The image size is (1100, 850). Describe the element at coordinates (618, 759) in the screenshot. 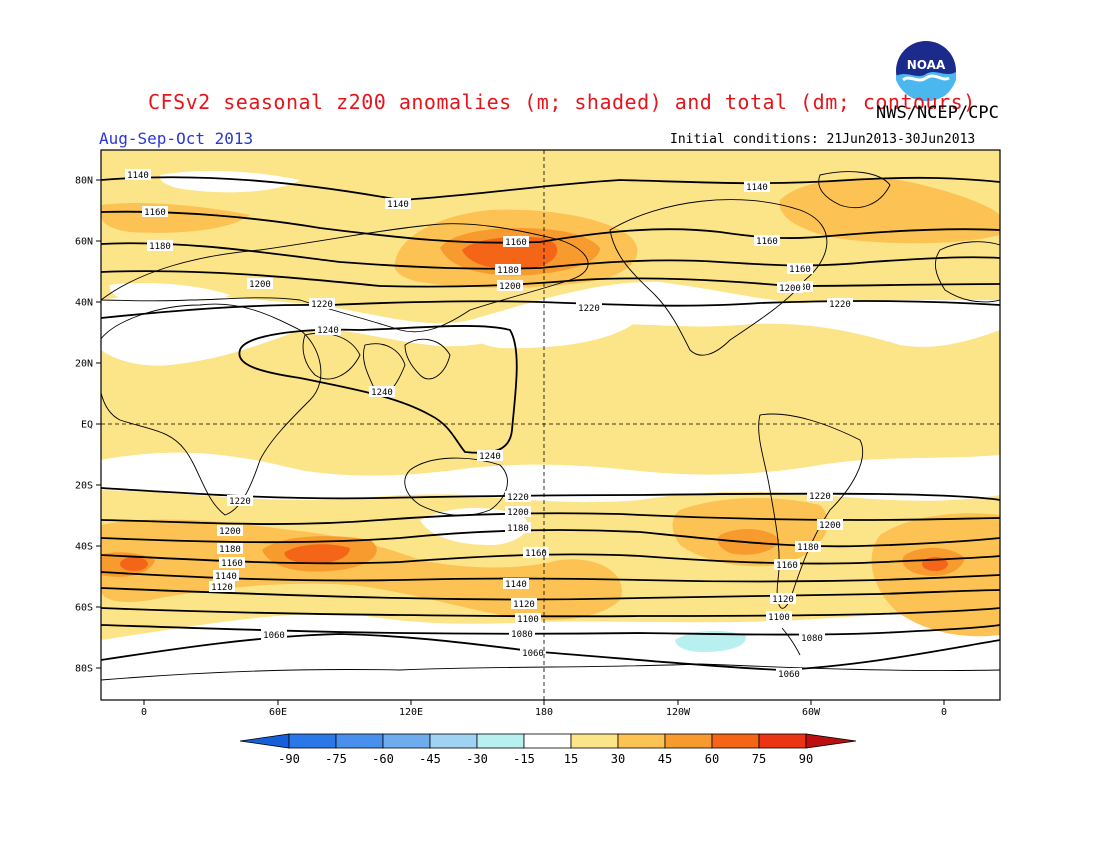

I see `colorbar-label: 30` at that location.